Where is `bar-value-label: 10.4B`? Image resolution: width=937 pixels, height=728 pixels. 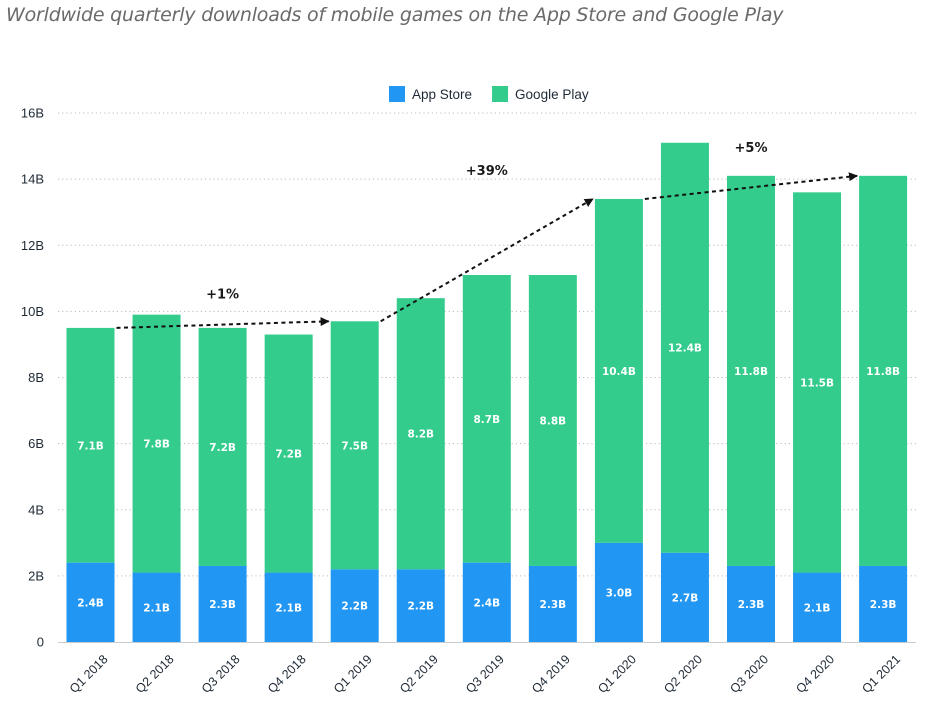
bar-value-label: 10.4B is located at coordinates (619, 372).